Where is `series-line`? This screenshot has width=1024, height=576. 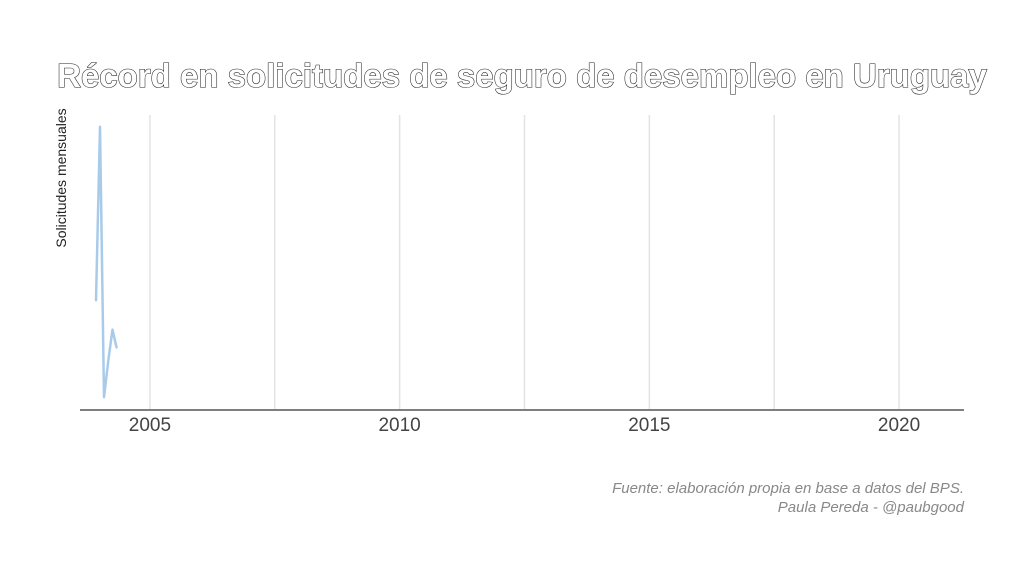
series-line is located at coordinates (106, 262).